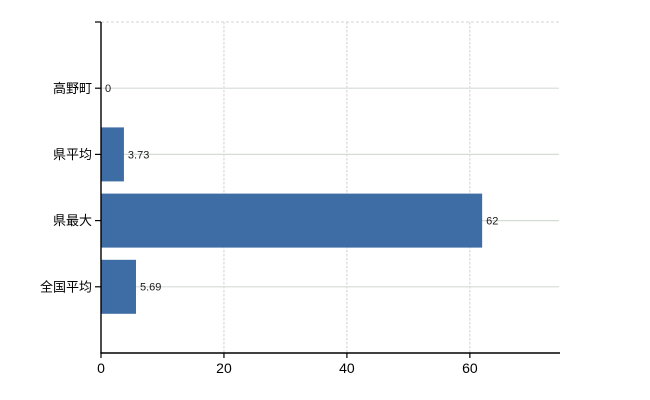 The height and width of the screenshot is (400, 650). I want to click on x-tick-label: 0, so click(101, 368).